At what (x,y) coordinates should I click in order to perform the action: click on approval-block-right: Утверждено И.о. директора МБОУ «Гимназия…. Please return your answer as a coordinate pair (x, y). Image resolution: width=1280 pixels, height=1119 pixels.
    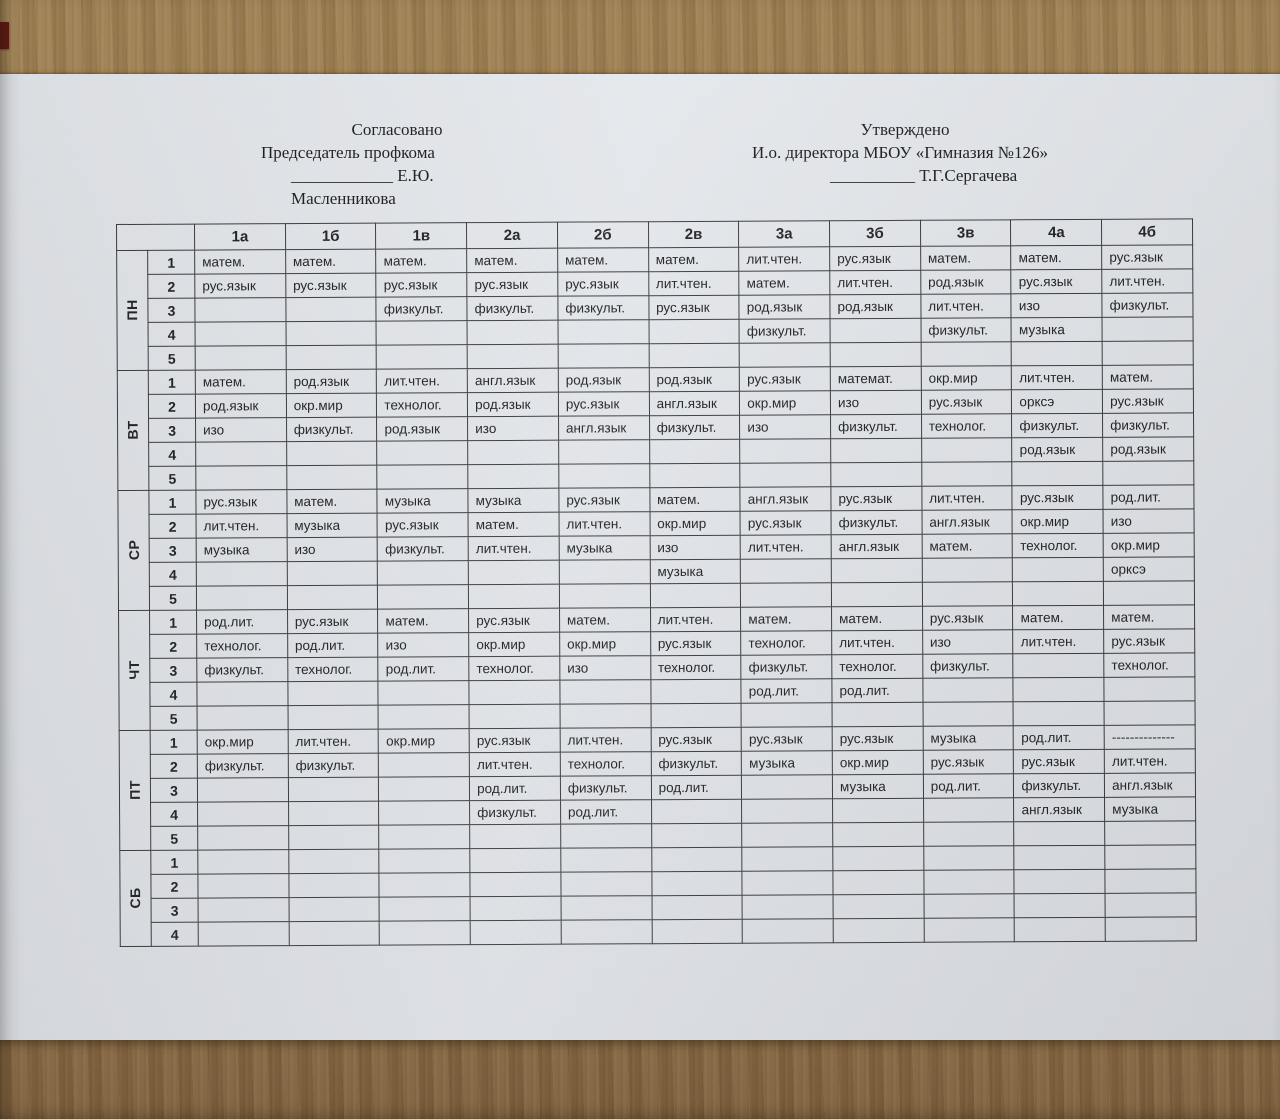
    Looking at the image, I should click on (905, 152).